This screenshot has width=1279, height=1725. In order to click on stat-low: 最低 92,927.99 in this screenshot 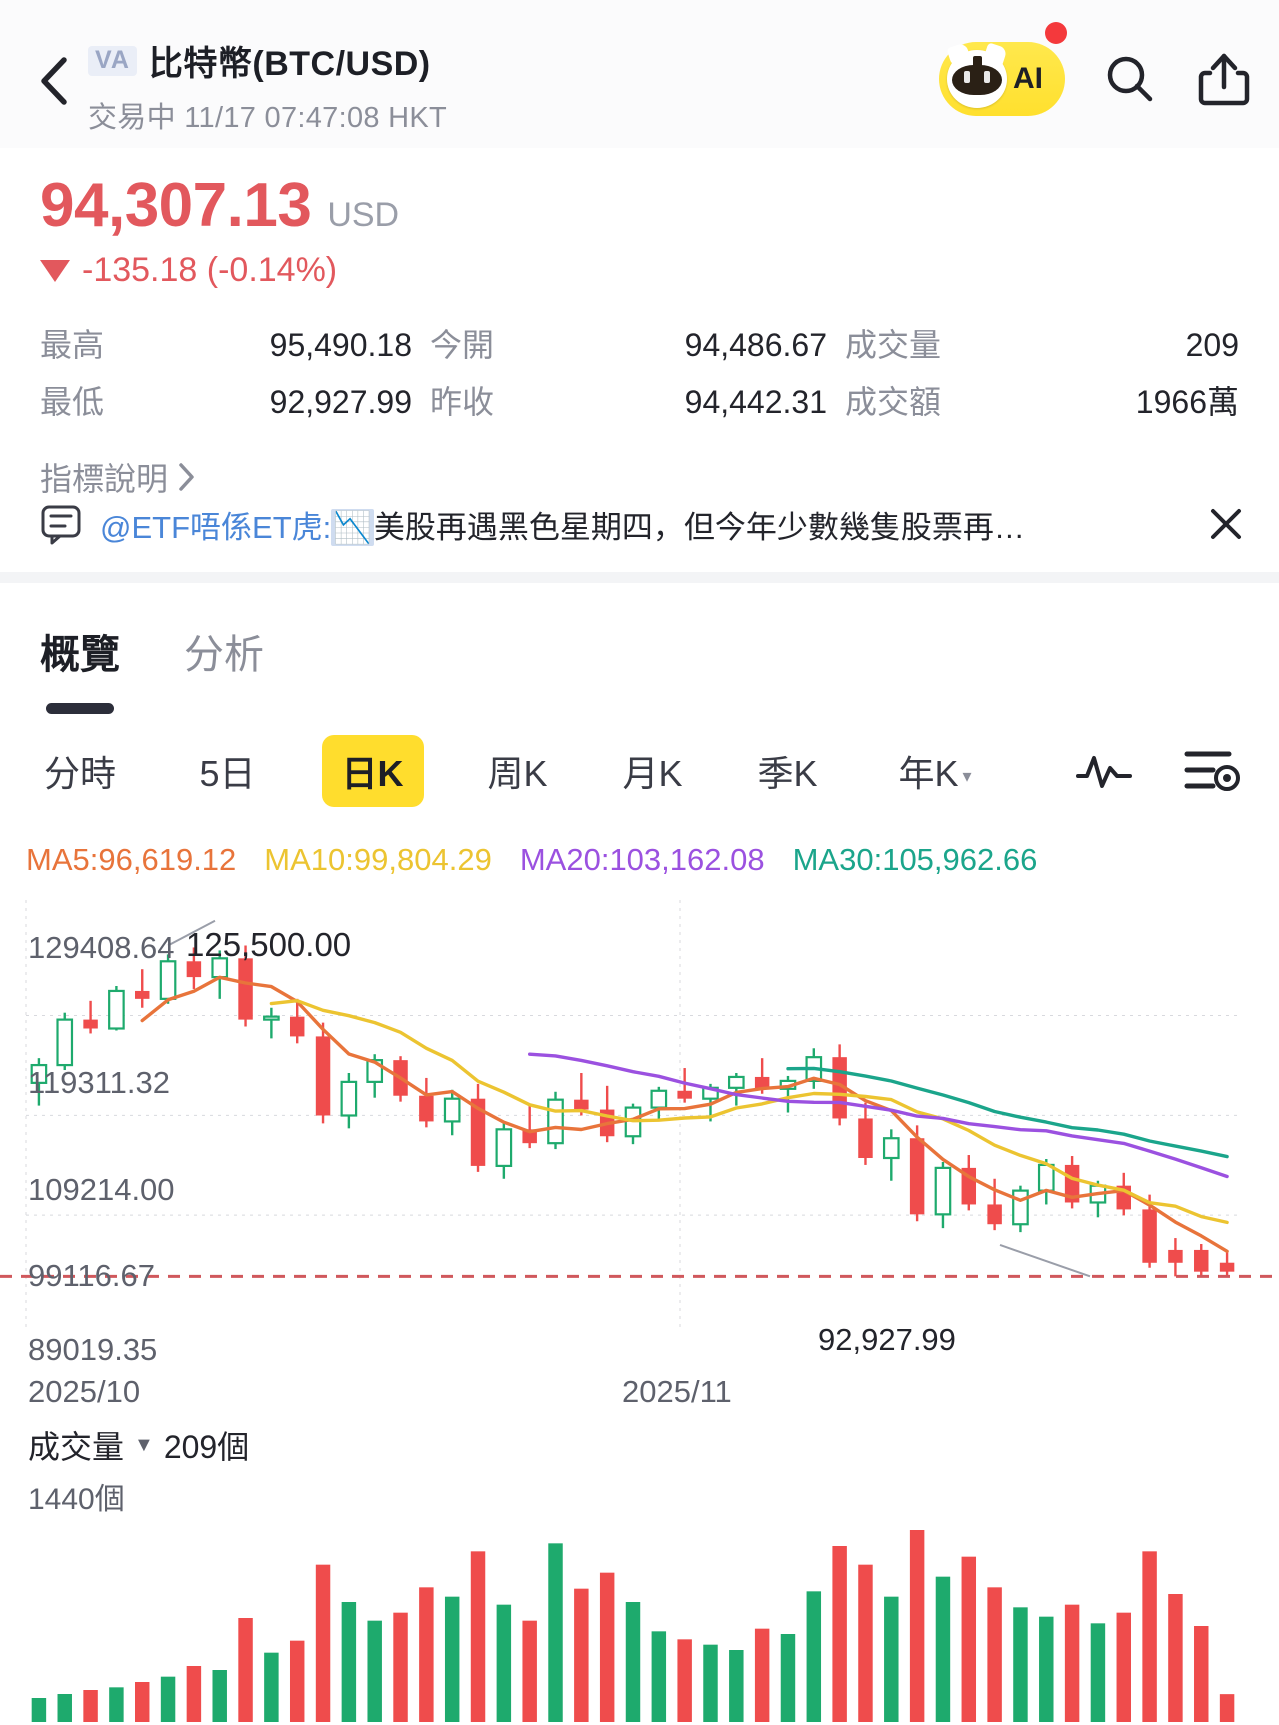, I will do `click(235, 400)`.